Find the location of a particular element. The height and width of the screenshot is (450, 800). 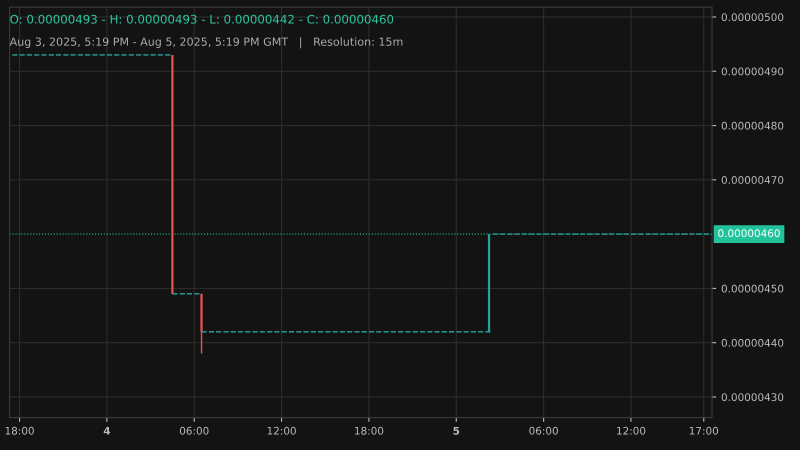

x-tick-label: 5 is located at coordinates (456, 430).